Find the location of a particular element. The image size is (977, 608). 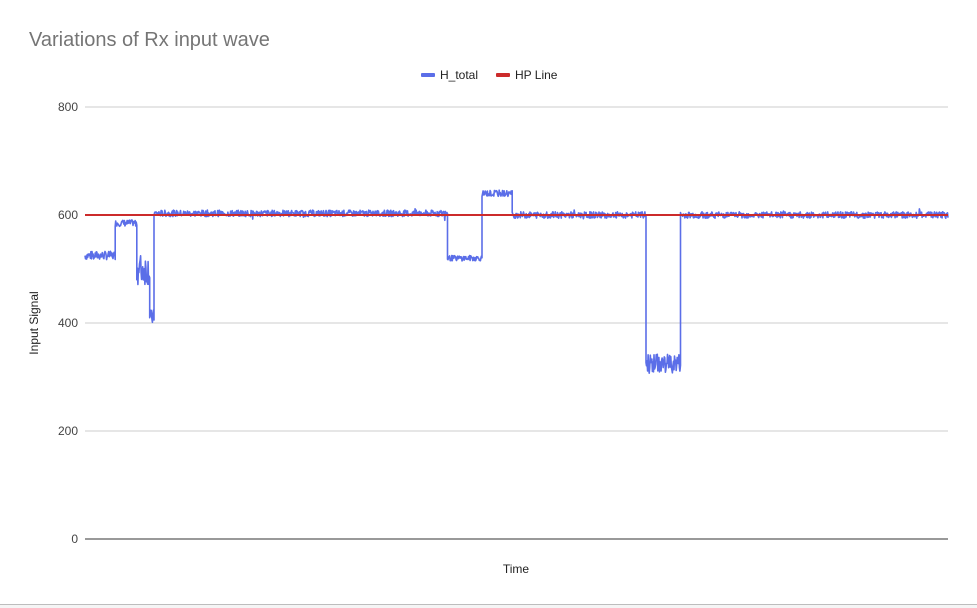

y-tick-label-200: 200 is located at coordinates (68, 431).